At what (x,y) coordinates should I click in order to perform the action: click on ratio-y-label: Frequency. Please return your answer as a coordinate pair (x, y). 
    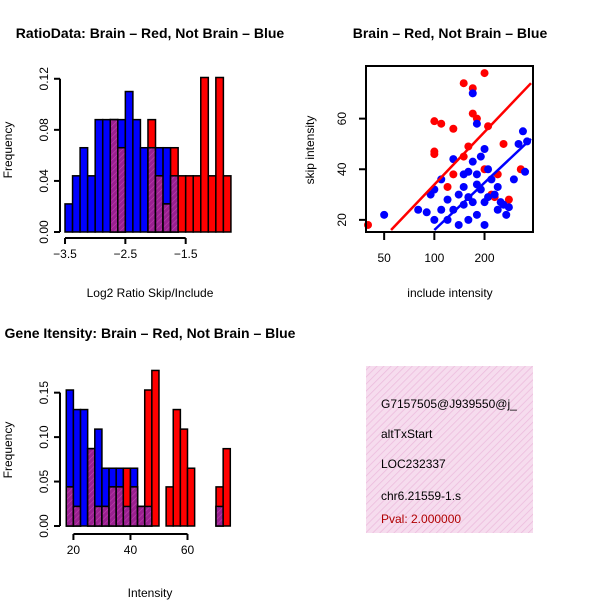
    Looking at the image, I should click on (8, 150).